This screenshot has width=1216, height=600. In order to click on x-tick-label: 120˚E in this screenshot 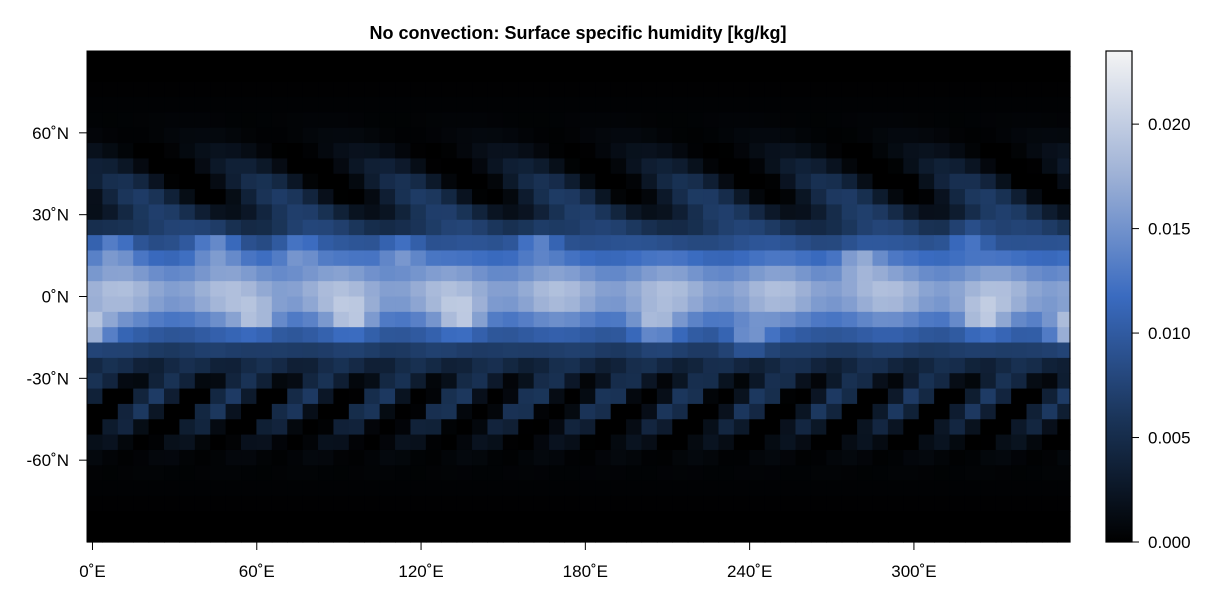, I will do `click(420, 571)`.